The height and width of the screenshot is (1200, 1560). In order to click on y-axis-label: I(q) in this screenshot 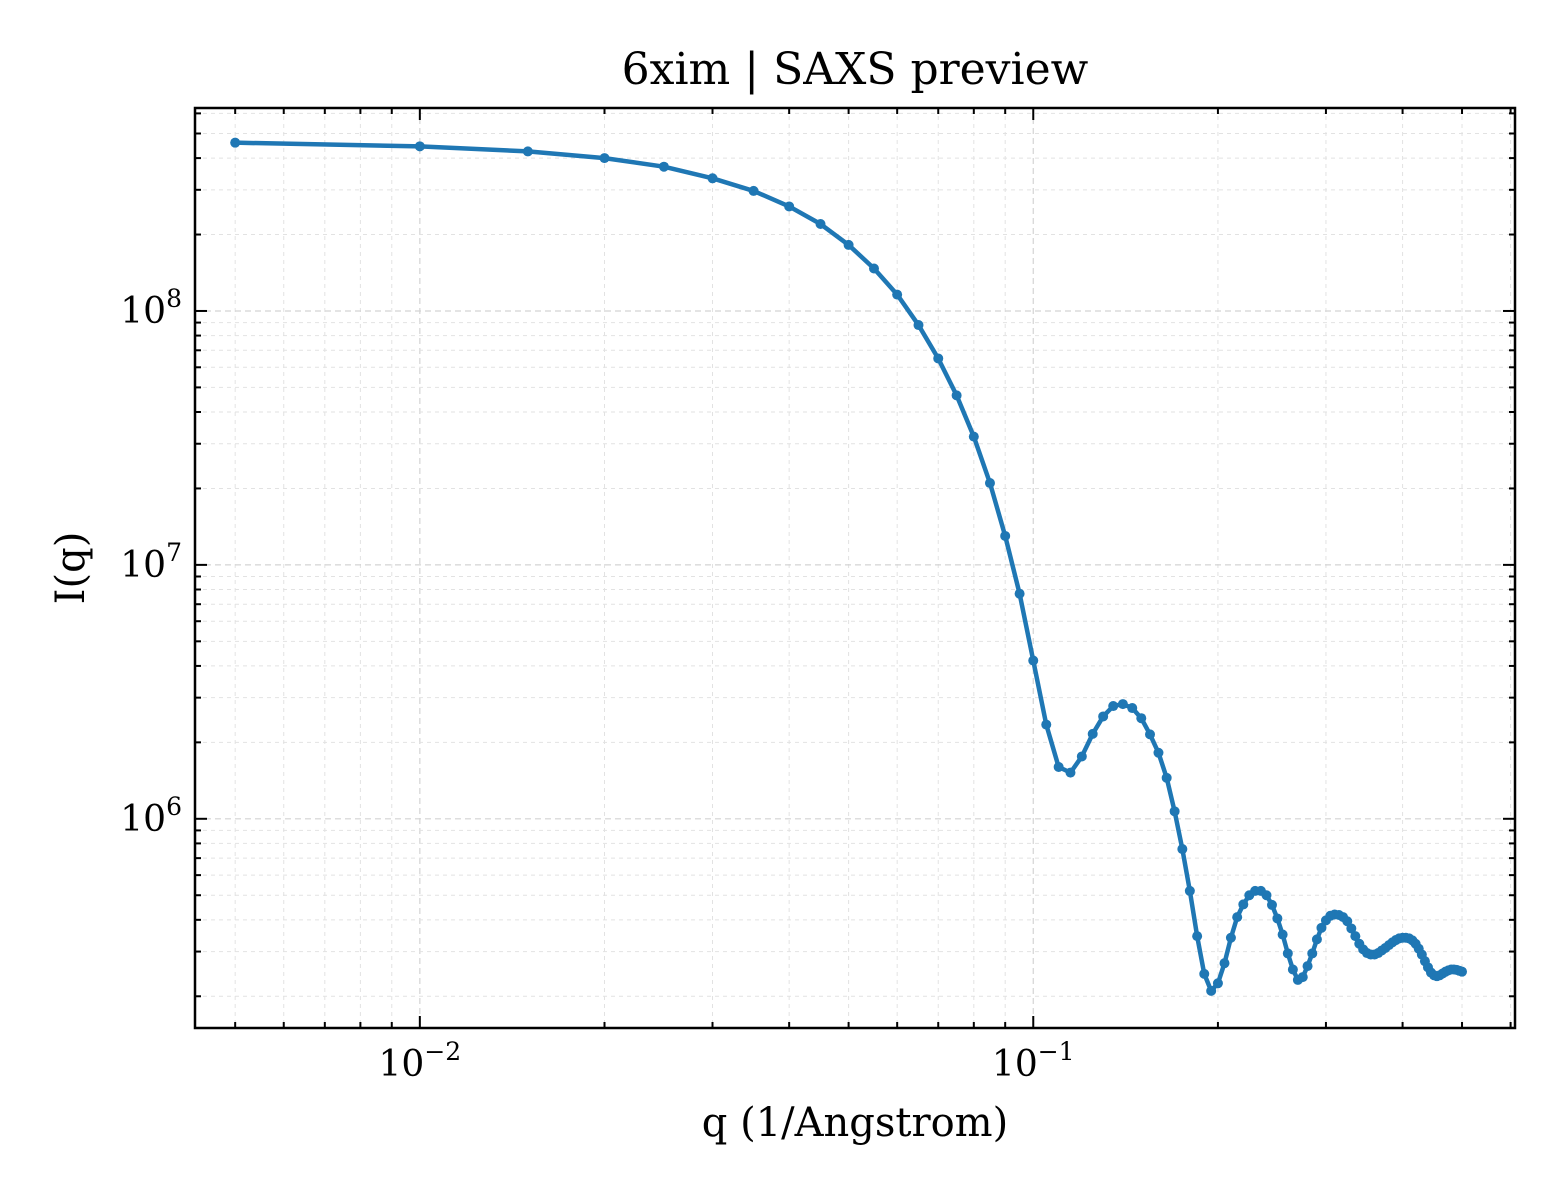, I will do `click(71, 568)`.